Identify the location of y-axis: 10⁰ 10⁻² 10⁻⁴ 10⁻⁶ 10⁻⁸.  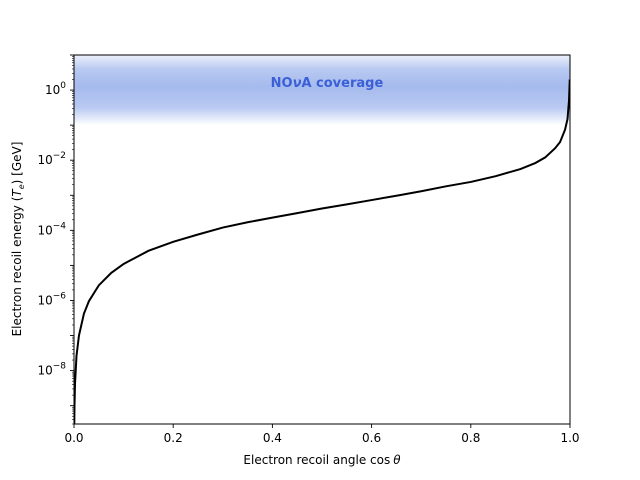
(55, 239).